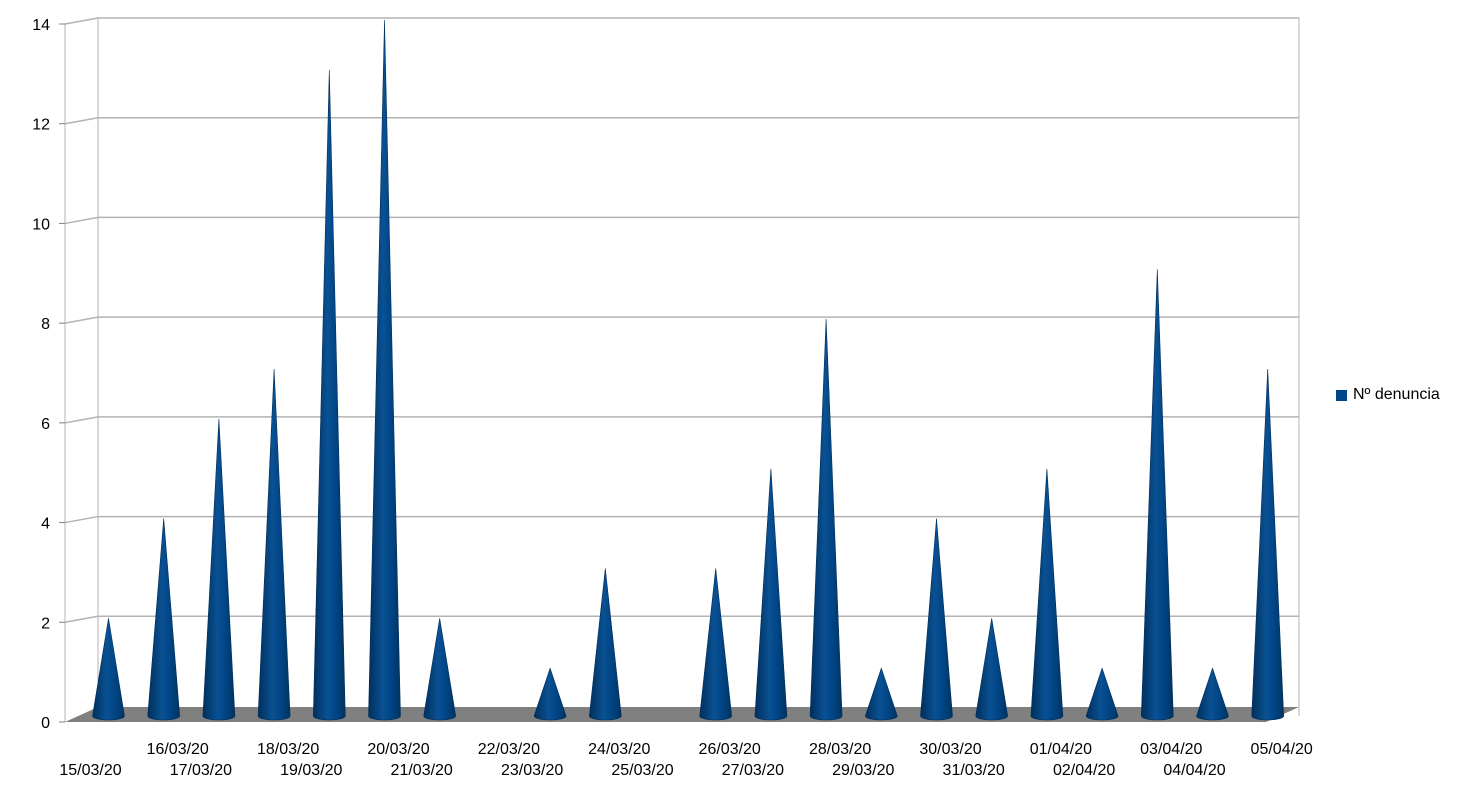 Image resolution: width=1468 pixels, height=785 pixels. Describe the element at coordinates (45, 324) in the screenshot. I see `y-tick-label: 8` at that location.